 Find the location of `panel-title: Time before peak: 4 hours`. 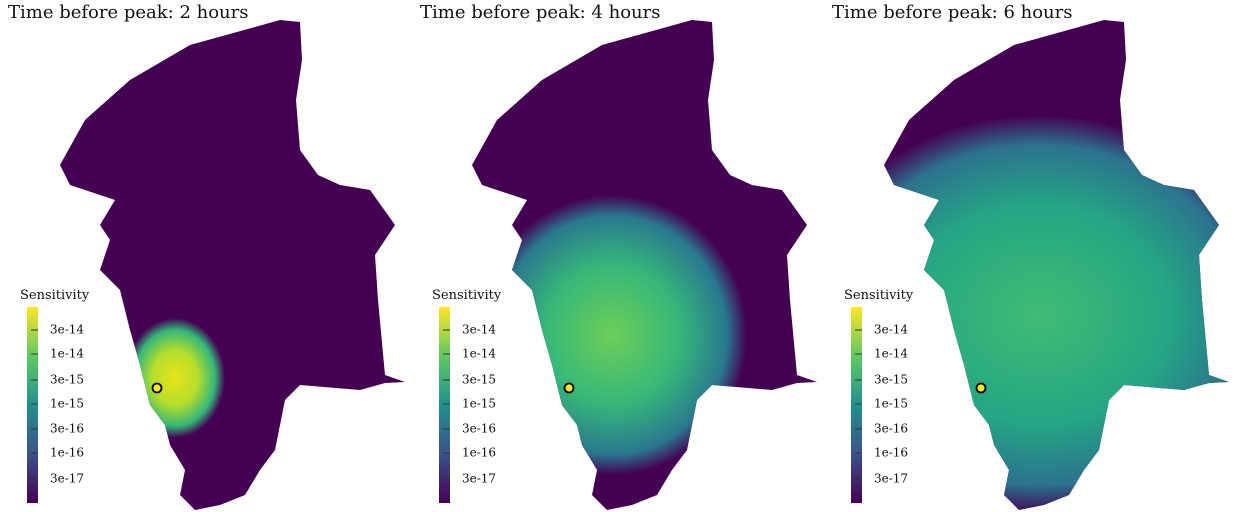

panel-title: Time before peak: 4 hours is located at coordinates (540, 12).